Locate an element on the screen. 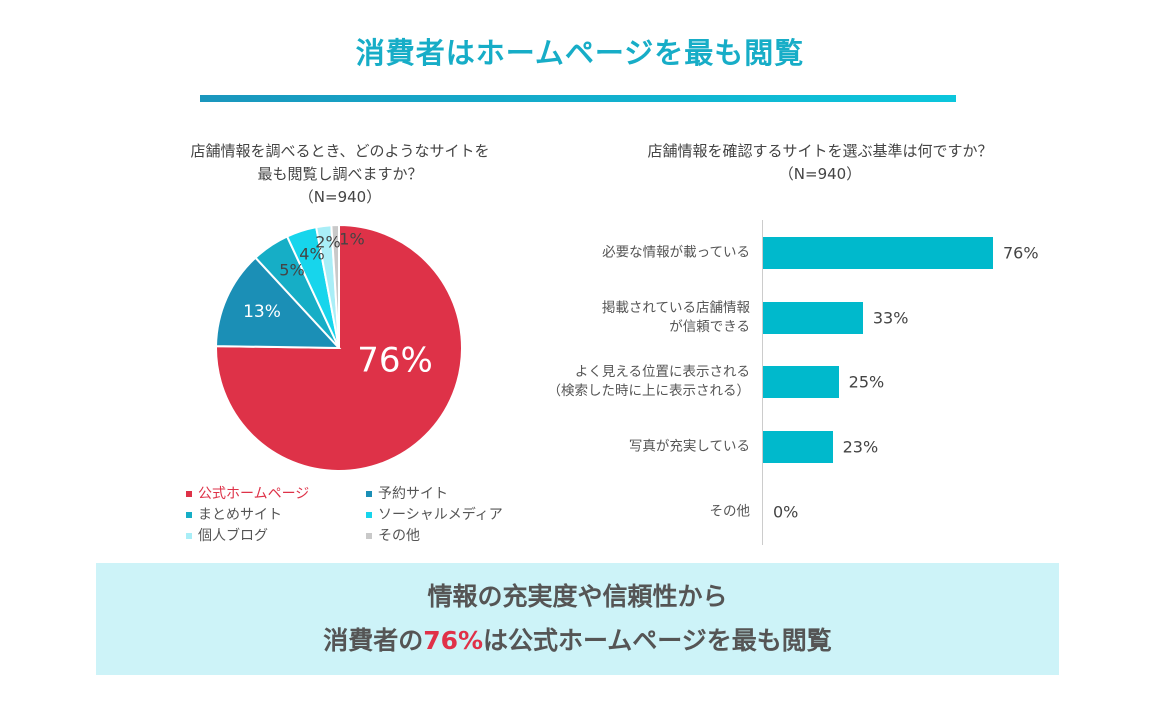 The height and width of the screenshot is (720, 1160). bar-category-label: その他 is located at coordinates (730, 511).